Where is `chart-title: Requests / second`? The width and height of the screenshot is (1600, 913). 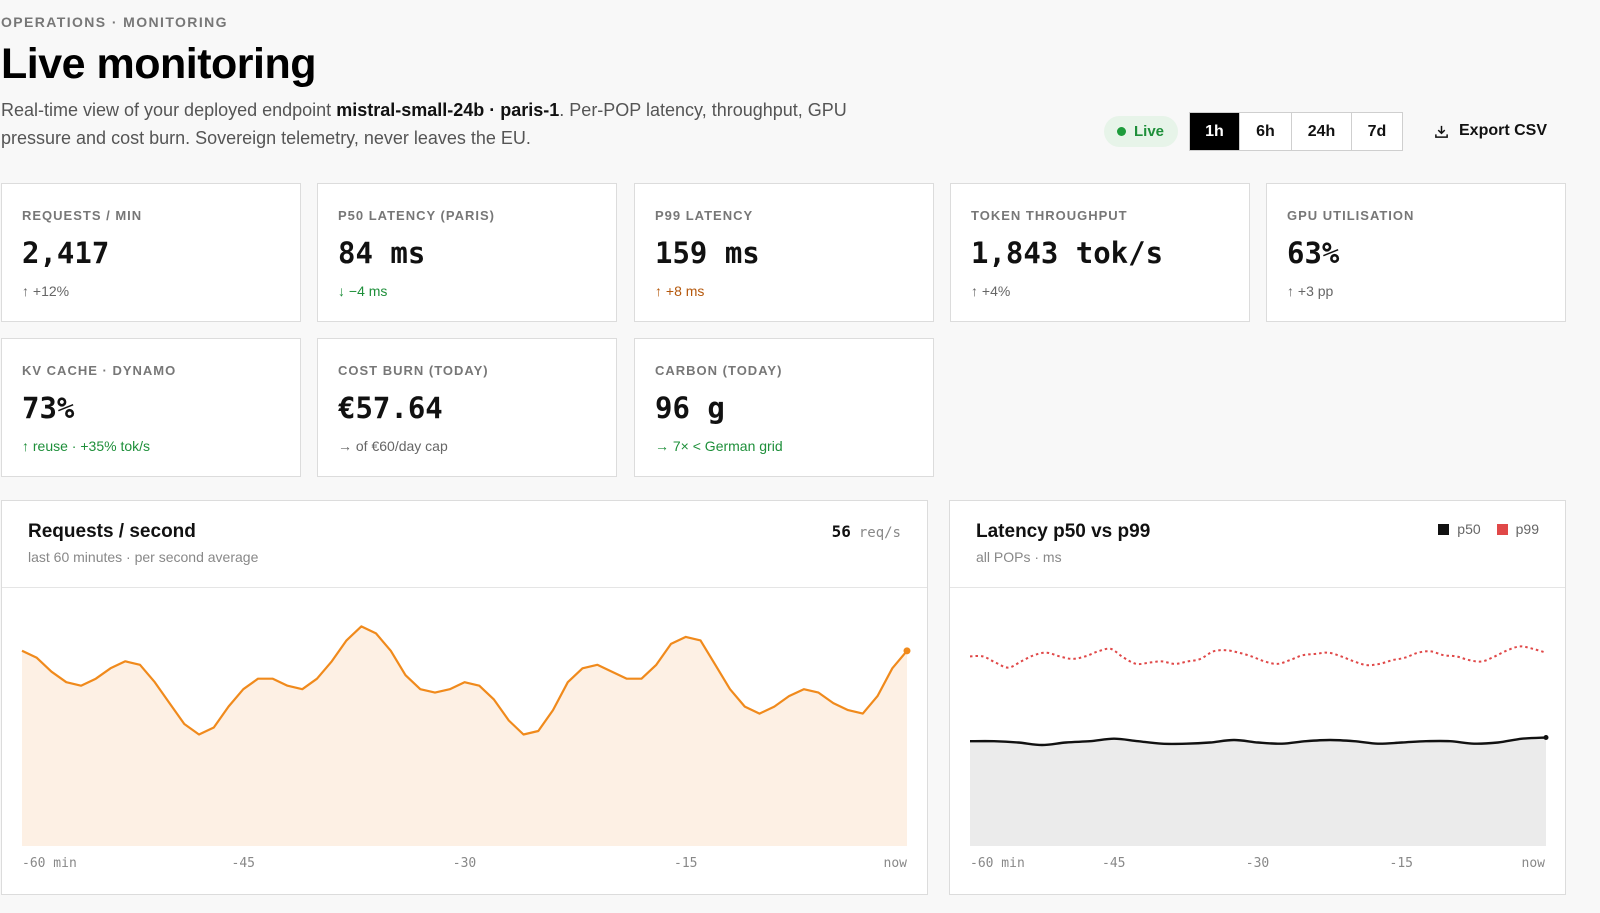
chart-title: Requests / second is located at coordinates (112, 531).